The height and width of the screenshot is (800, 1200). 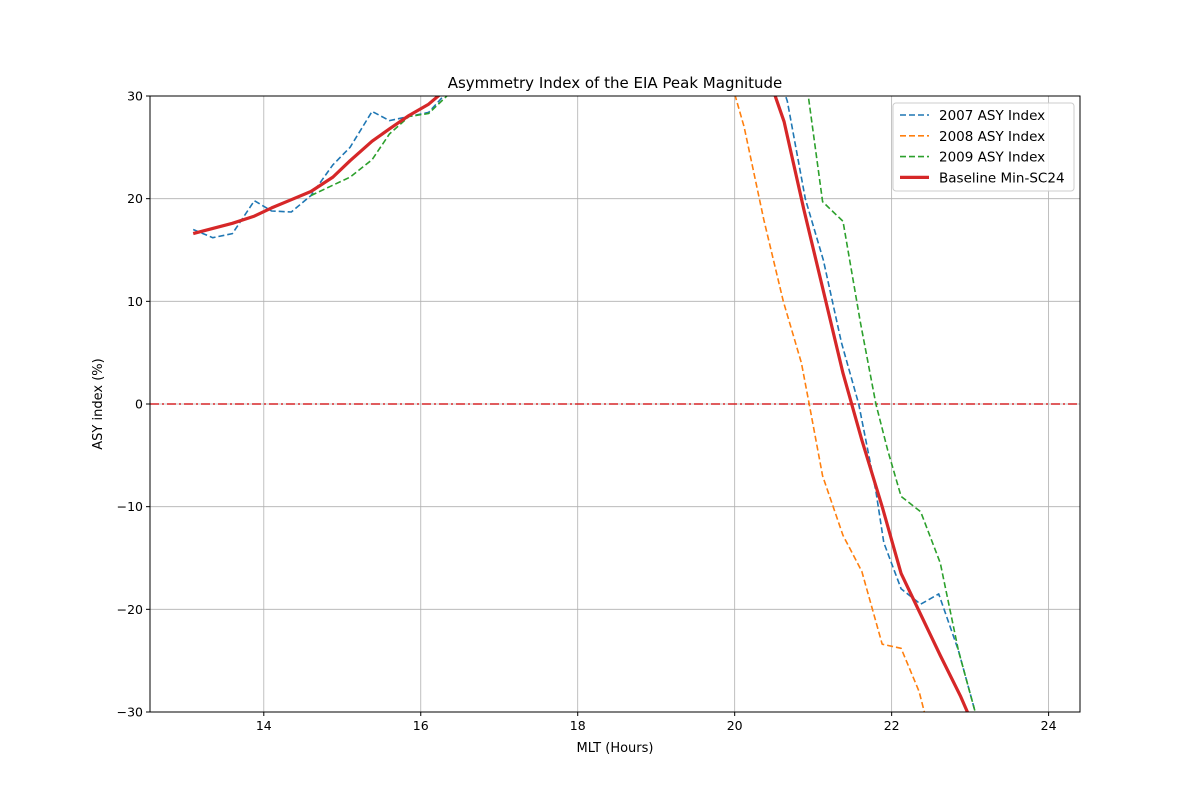 What do you see at coordinates (130, 506) in the screenshot?
I see `y-tick-label: −10` at bounding box center [130, 506].